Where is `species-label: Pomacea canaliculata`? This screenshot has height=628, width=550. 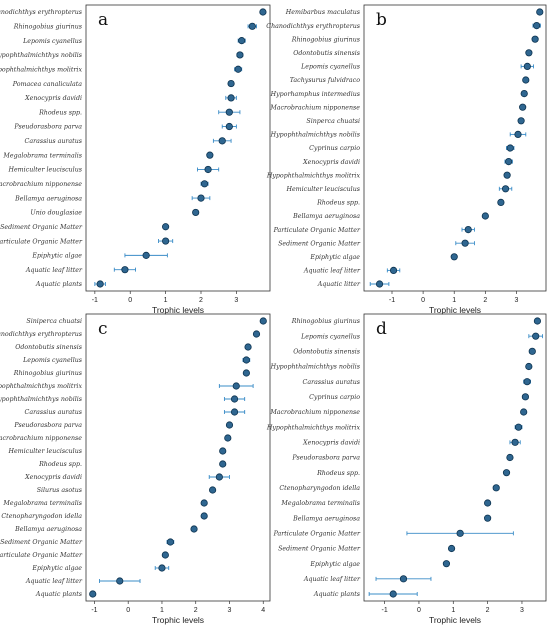 species-label: Pomacea canaliculata is located at coordinates (47, 84).